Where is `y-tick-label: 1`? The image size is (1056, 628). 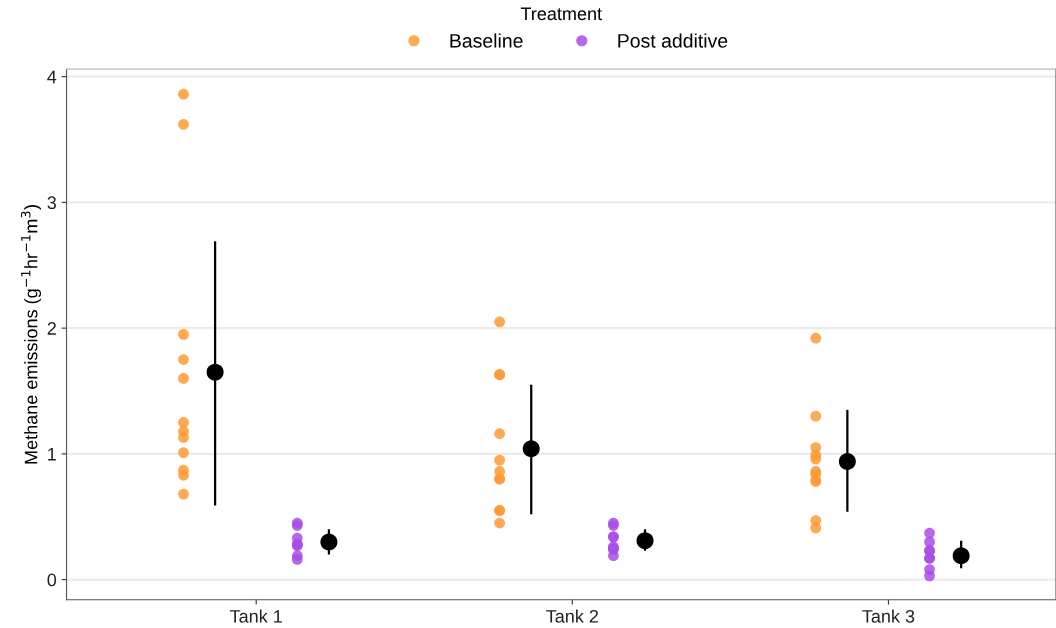
y-tick-label: 1 is located at coordinates (52, 454).